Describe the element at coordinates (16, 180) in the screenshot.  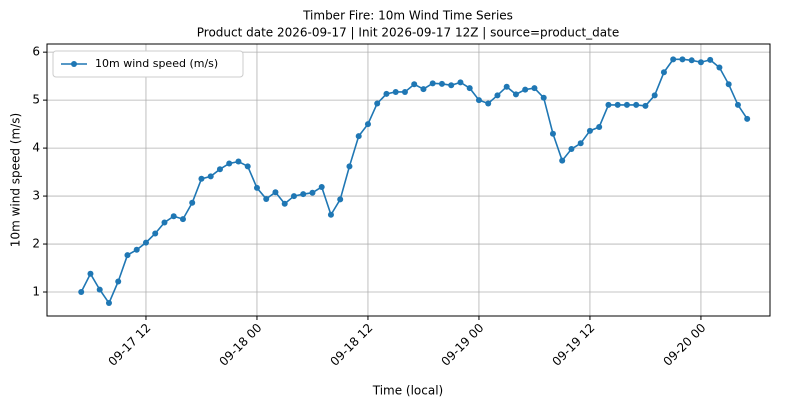
I see `y-axis-label: 10m wind speed (m/s)` at that location.